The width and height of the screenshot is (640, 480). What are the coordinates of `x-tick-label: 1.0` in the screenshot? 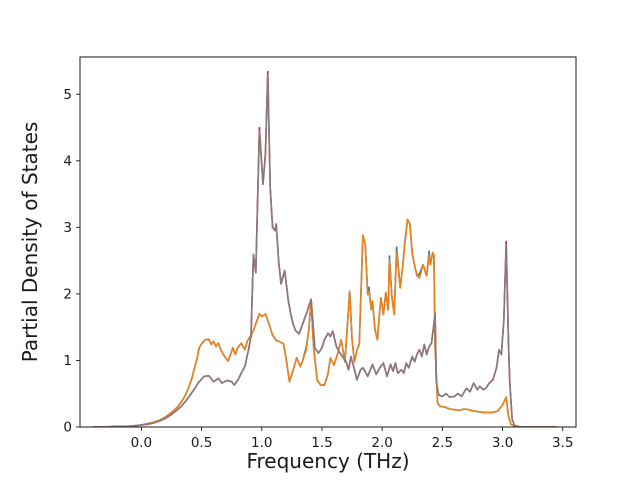 It's located at (261, 443).